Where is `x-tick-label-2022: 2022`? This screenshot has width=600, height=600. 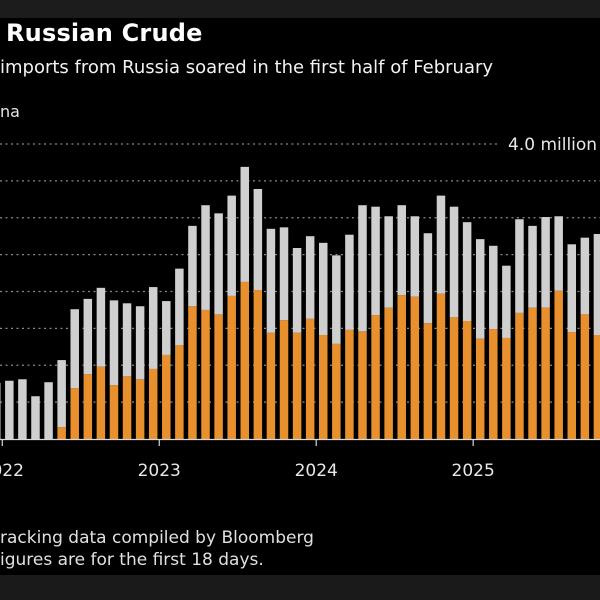 x-tick-label-2022: 2022 is located at coordinates (12, 471).